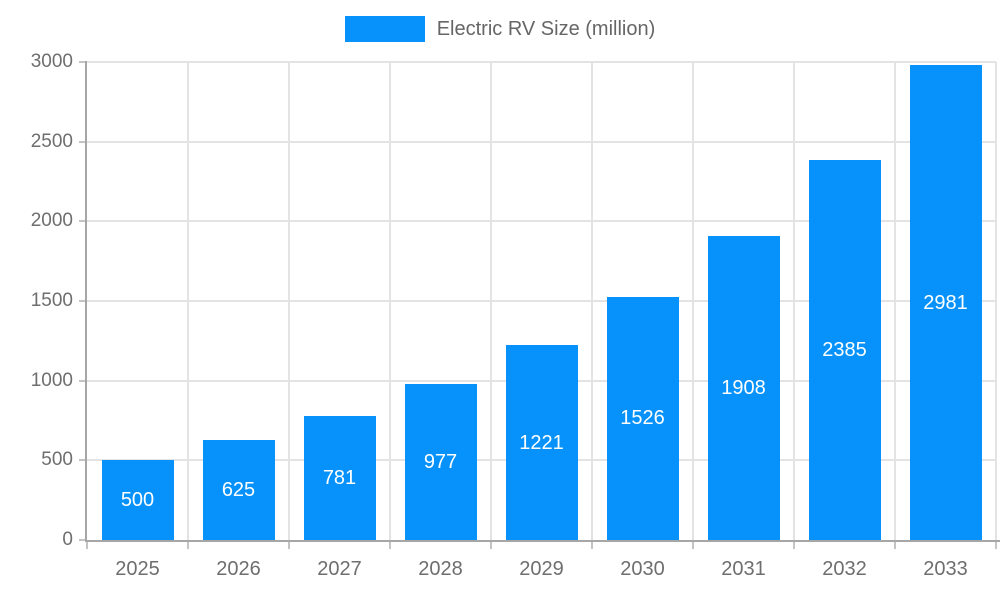  I want to click on bar-2026, so click(238, 490).